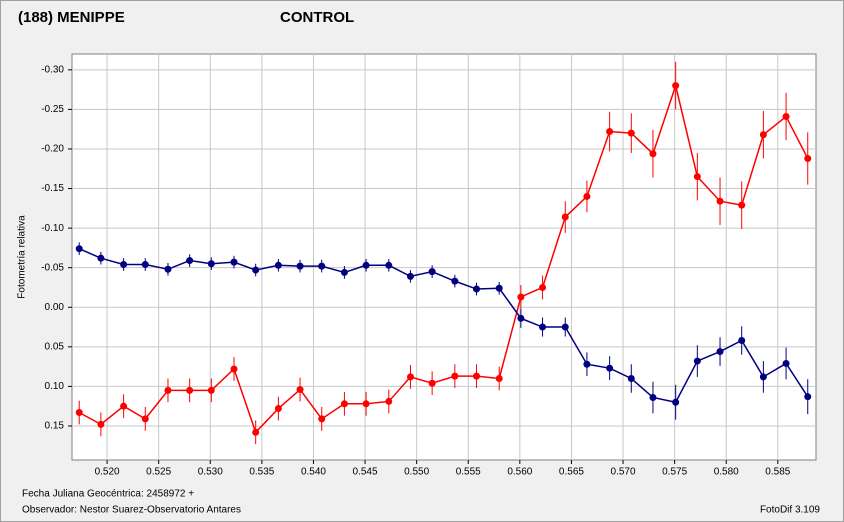 This screenshot has width=844, height=522. What do you see at coordinates (52, 109) in the screenshot?
I see `y-tick-label: -0.25` at bounding box center [52, 109].